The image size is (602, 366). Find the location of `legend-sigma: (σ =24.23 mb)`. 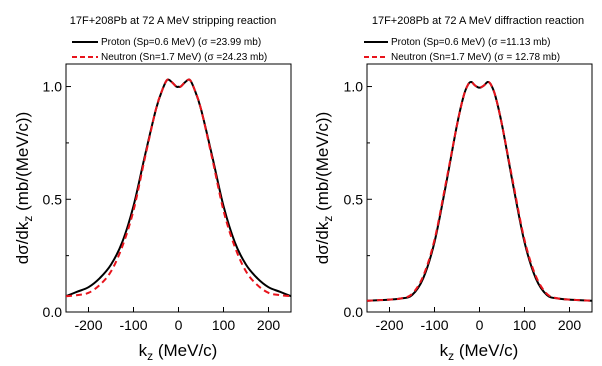

legend-sigma: (σ =24.23 mb) is located at coordinates (235, 57).